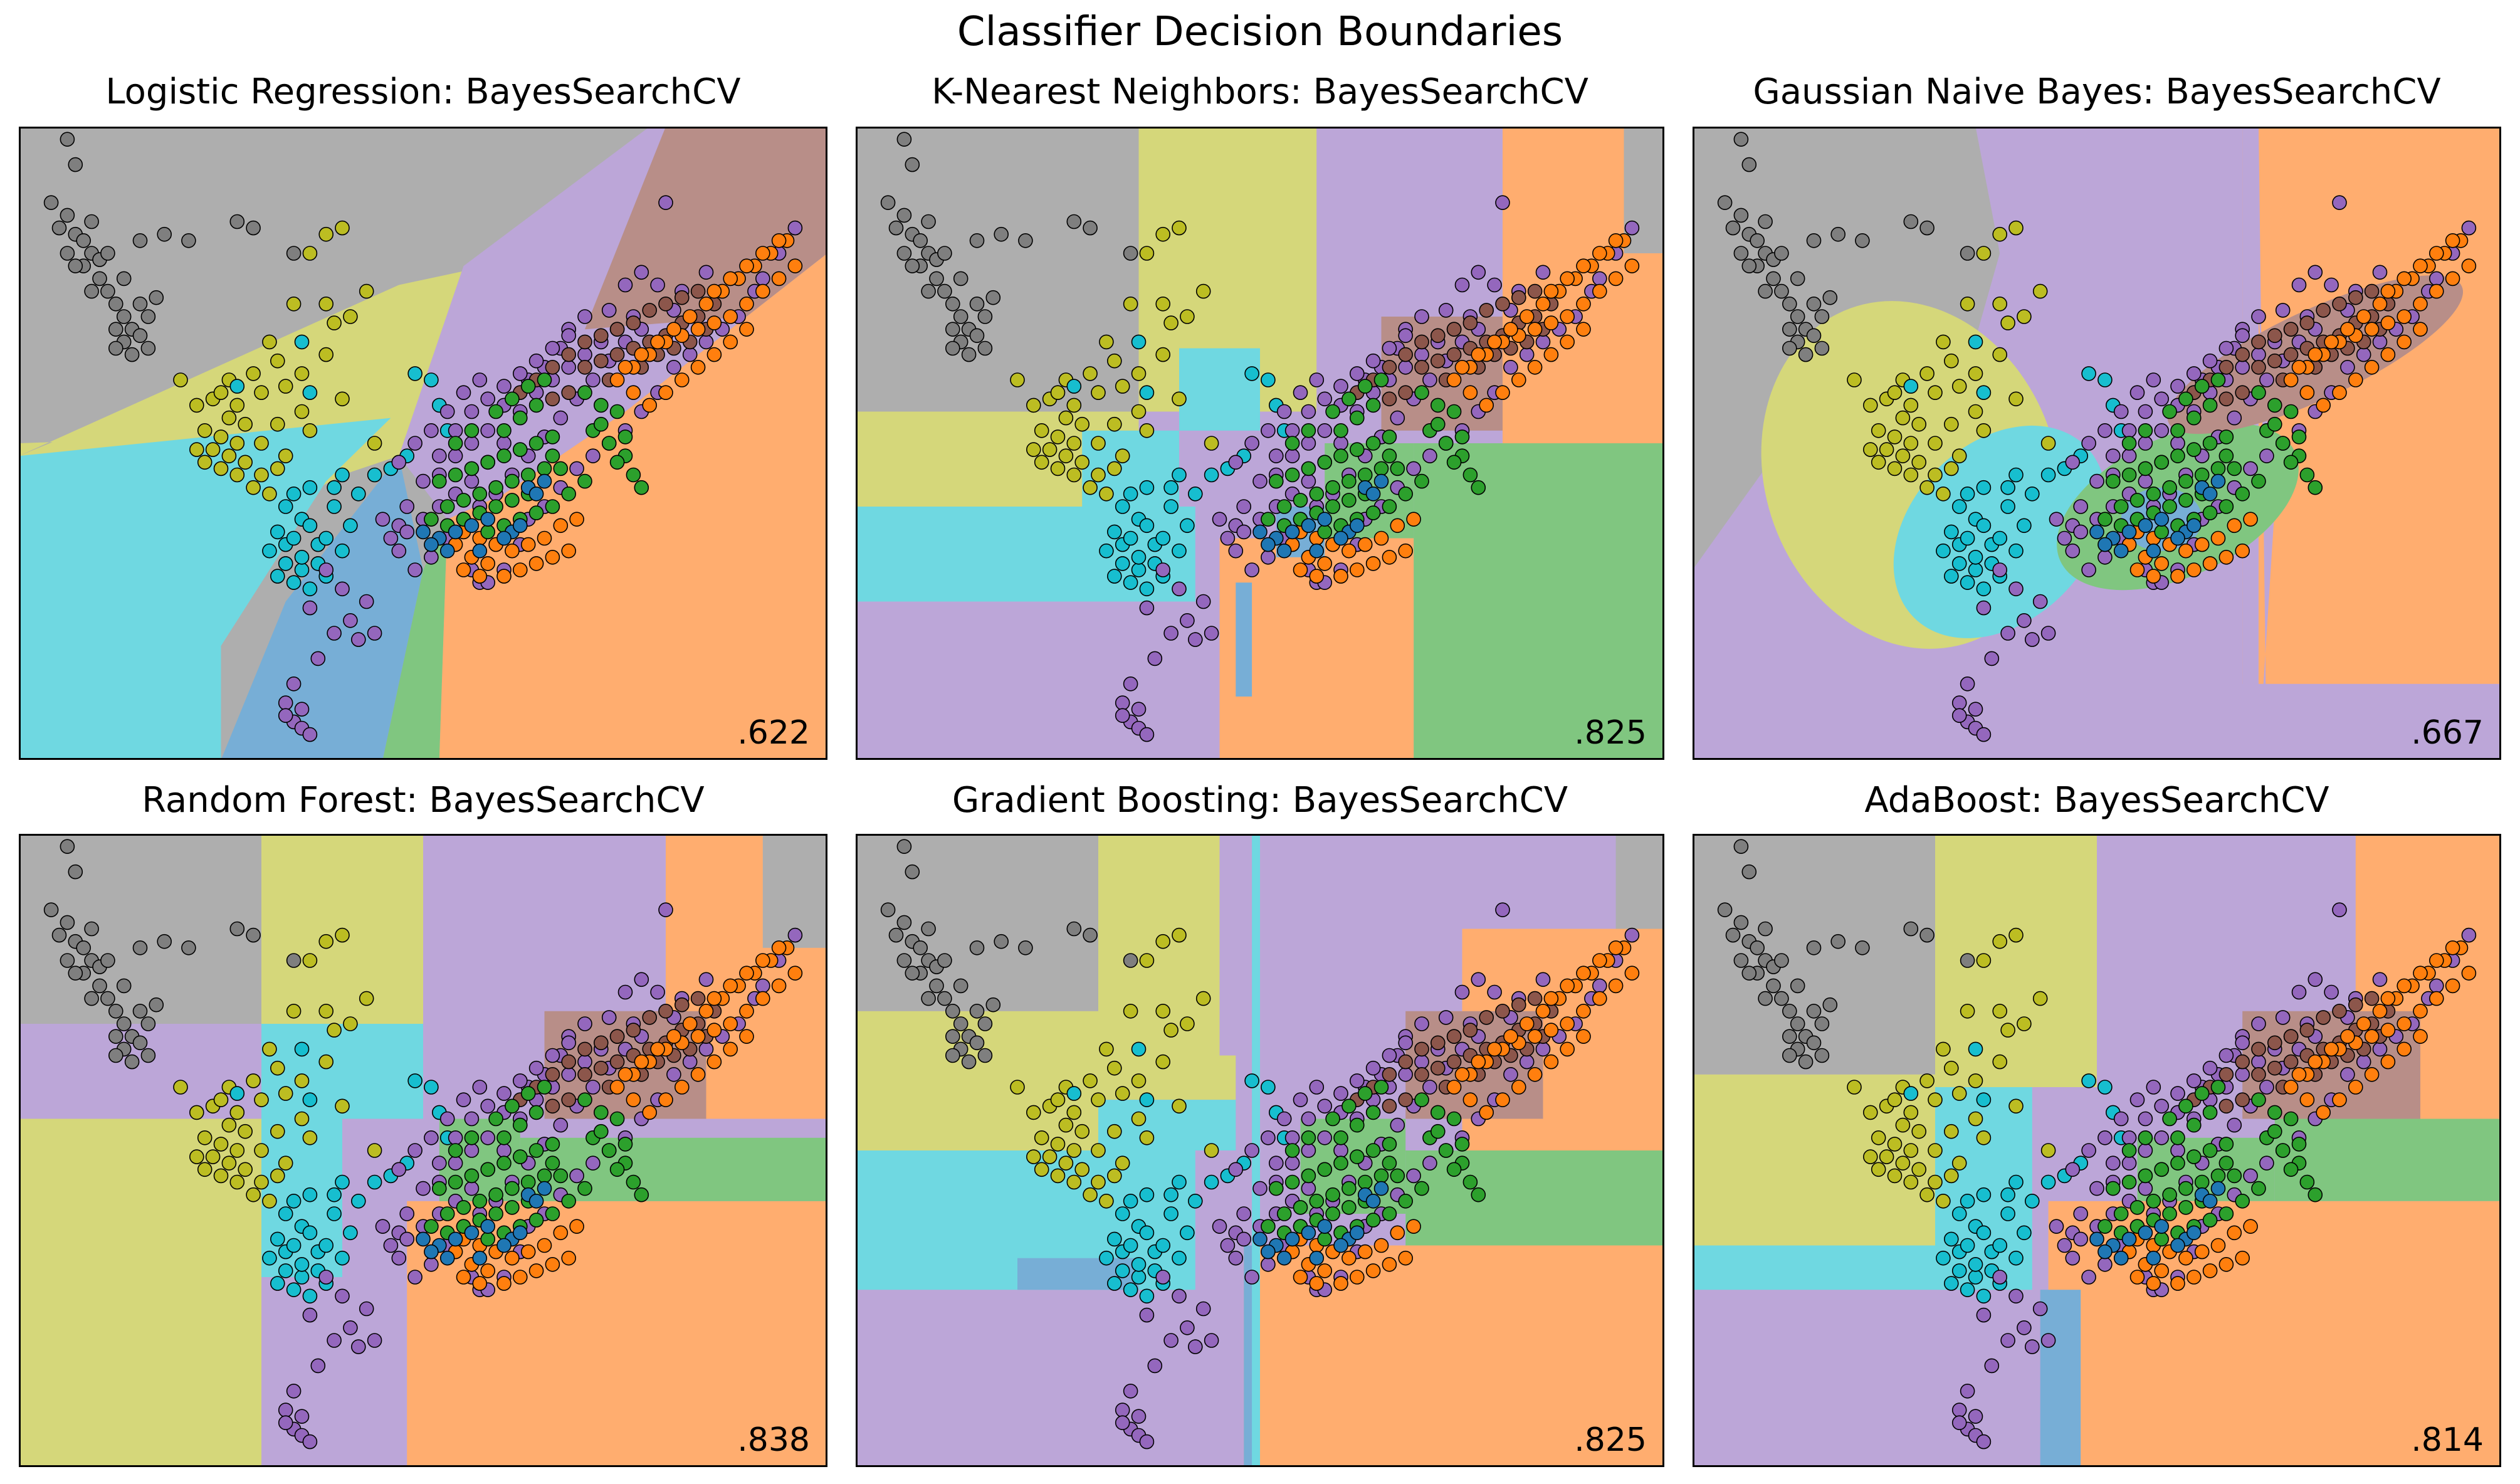  I want to click on score-label: .825, so click(1611, 1440).